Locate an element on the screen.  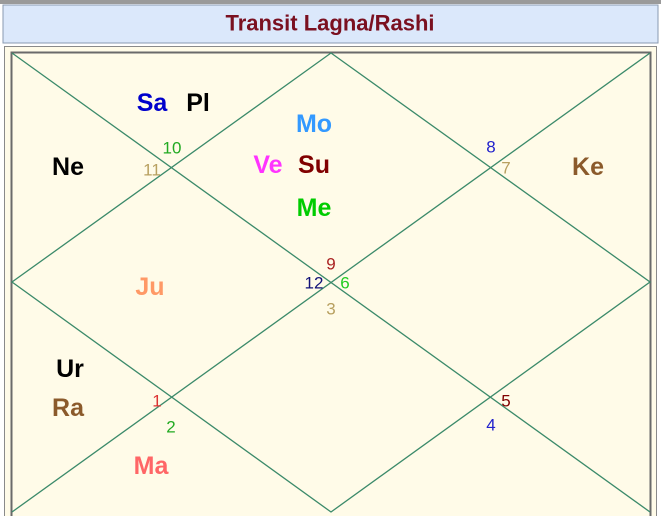
sign-number: 10 is located at coordinates (172, 148).